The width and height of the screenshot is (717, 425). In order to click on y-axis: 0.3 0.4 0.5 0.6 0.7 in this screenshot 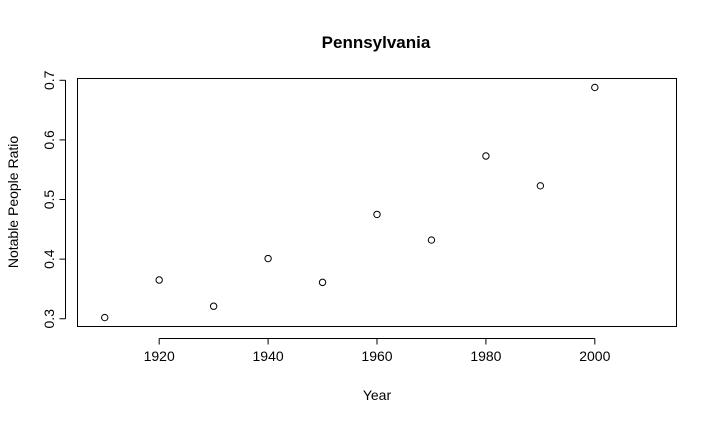, I will do `click(53, 199)`.